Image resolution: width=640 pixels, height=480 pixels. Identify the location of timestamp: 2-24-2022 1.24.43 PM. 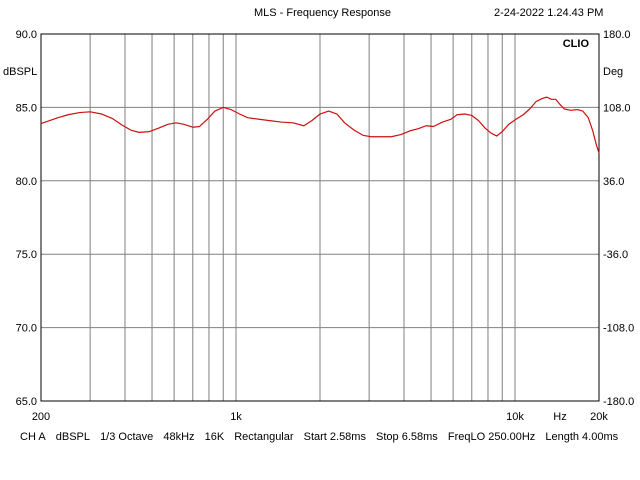
(549, 13).